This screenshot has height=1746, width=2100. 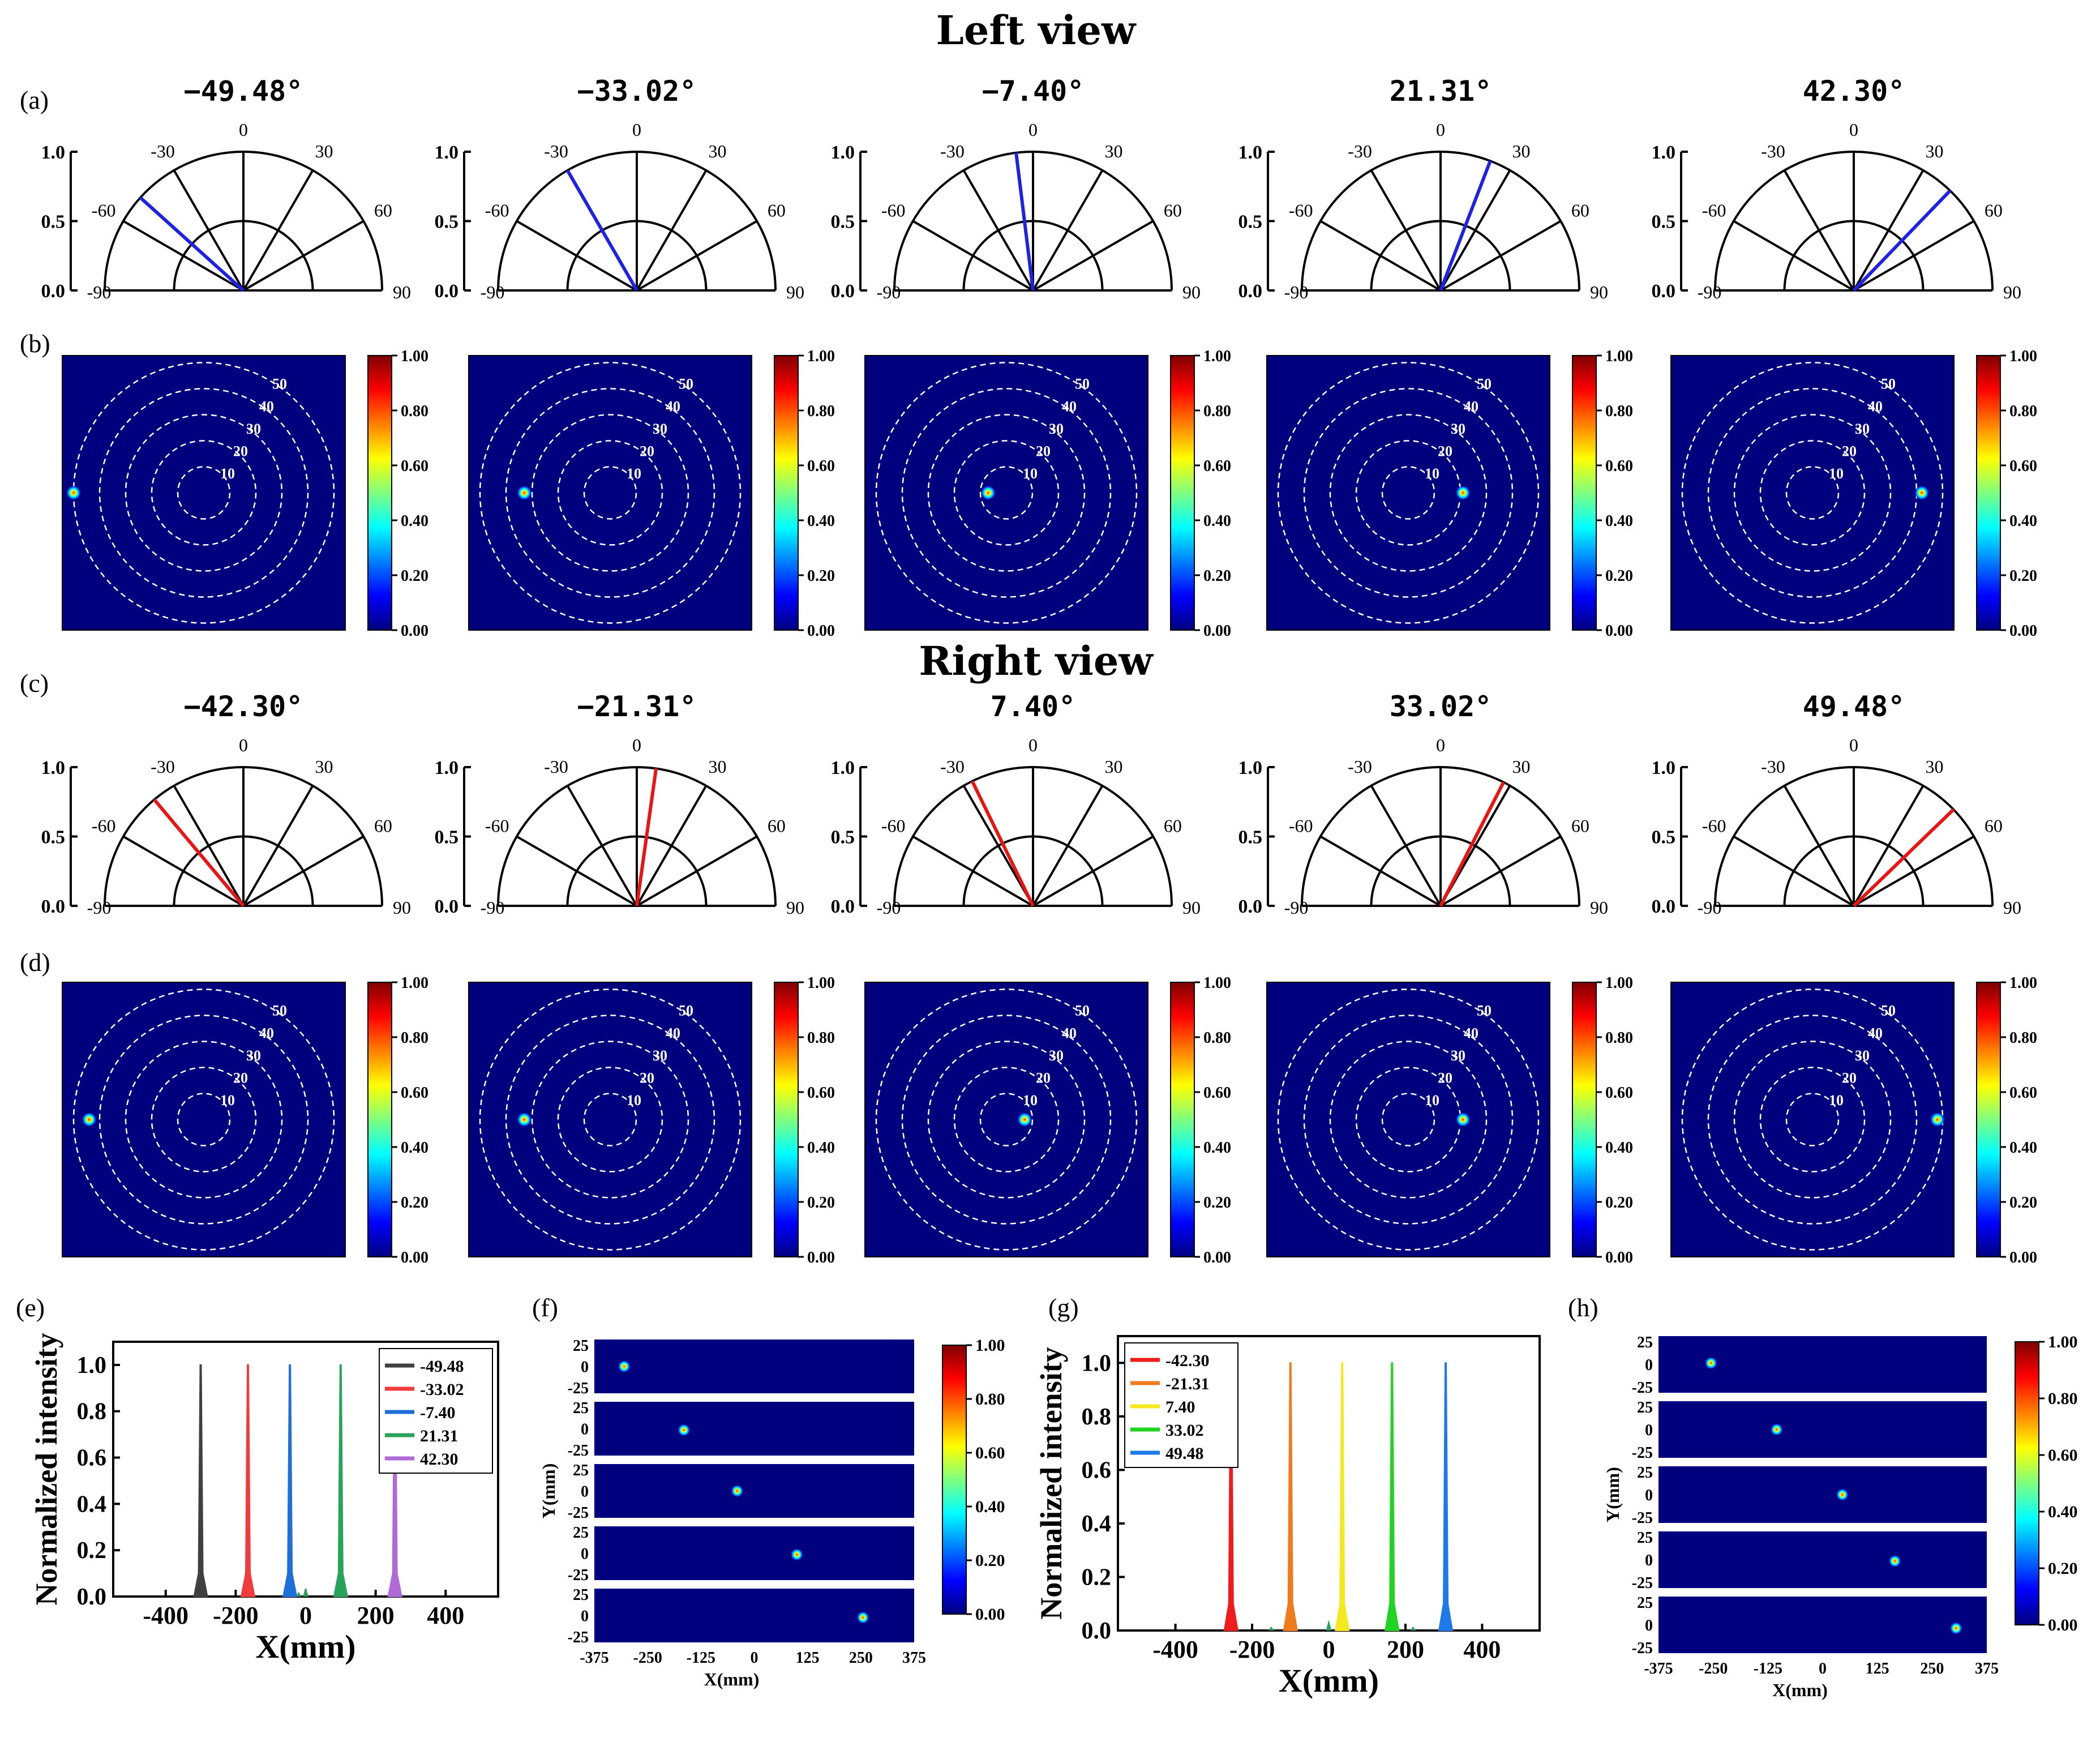 I want to click on strip-panel, so click(x=1822, y=1625).